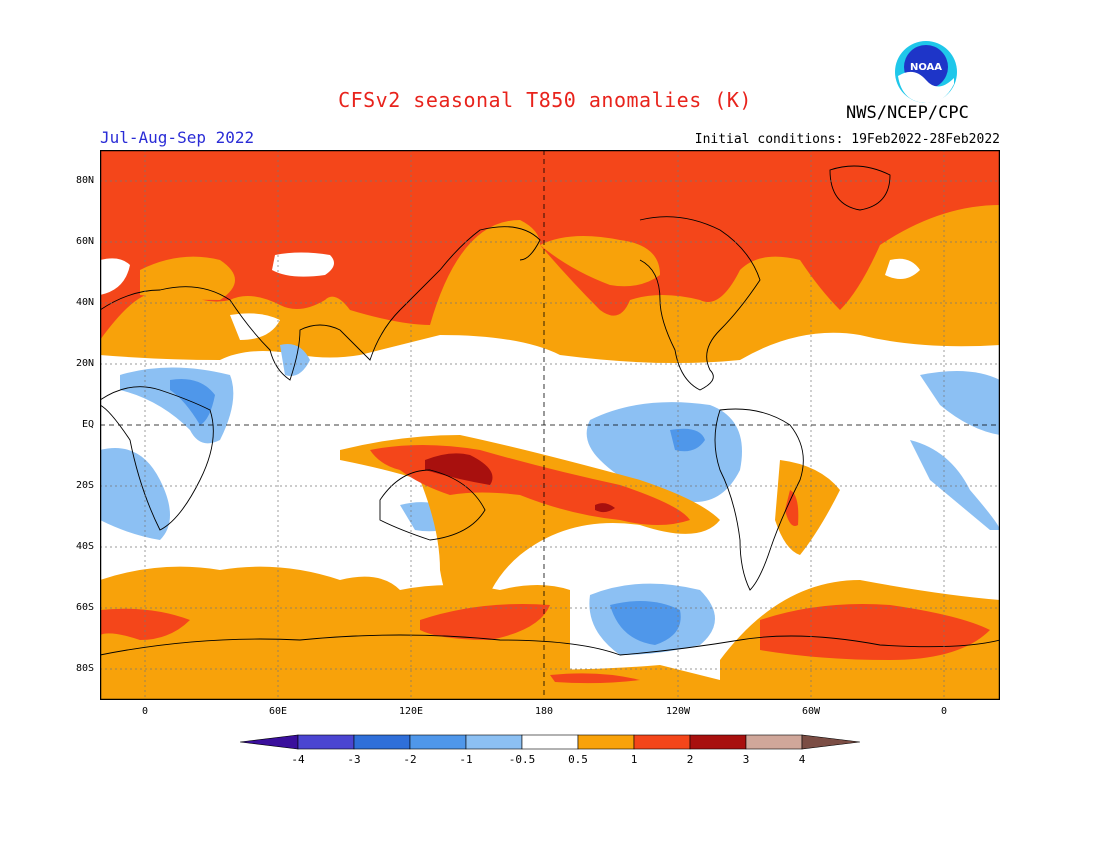 This screenshot has width=1100, height=850. What do you see at coordinates (875, 632) in the screenshot?
I see `anomaly-region-red-south-east` at bounding box center [875, 632].